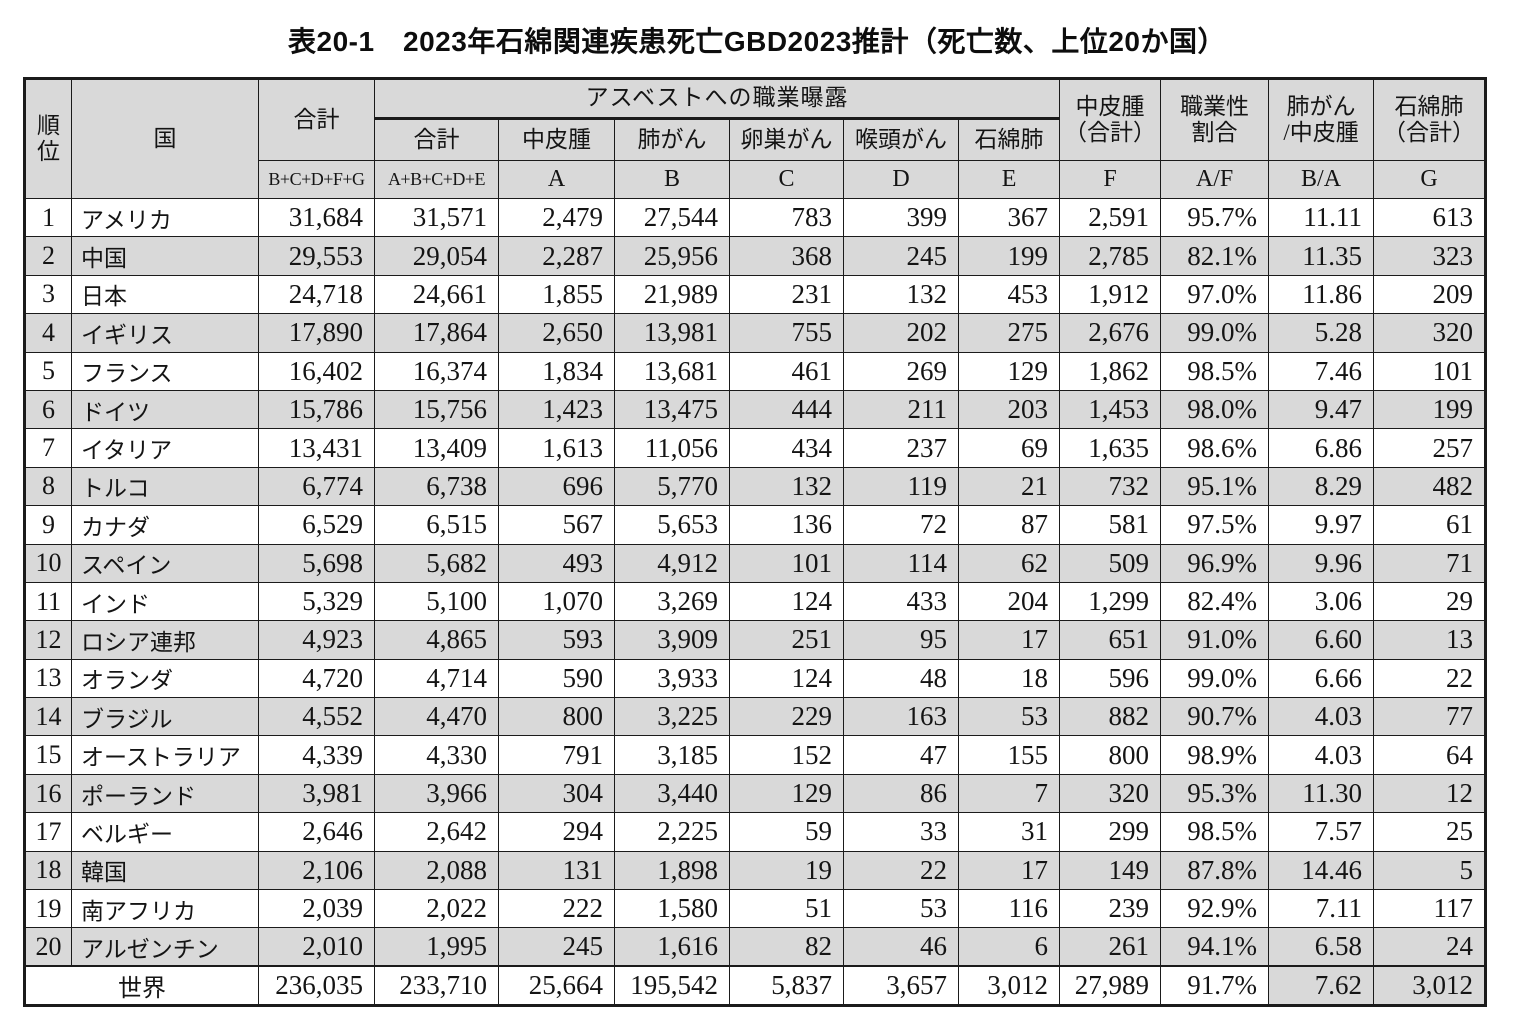 The image size is (1514, 1025). I want to click on value-cell: 1,855, so click(556, 294).